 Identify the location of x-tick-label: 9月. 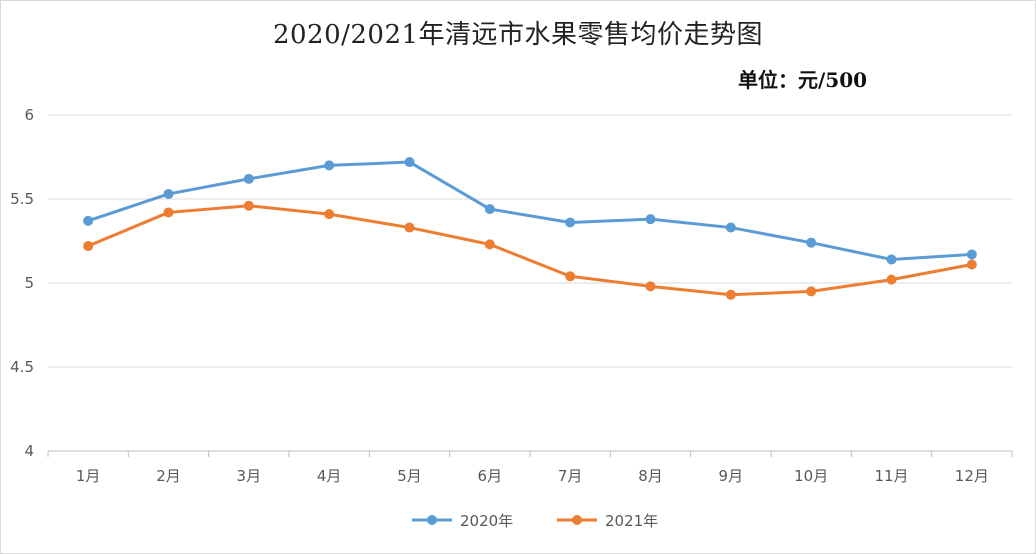
(731, 476).